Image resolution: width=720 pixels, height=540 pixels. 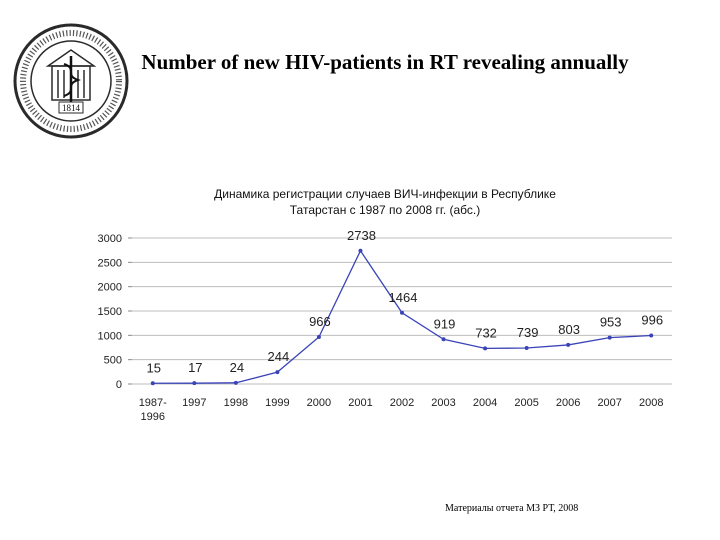 What do you see at coordinates (609, 403) in the screenshot?
I see `x-tick-label: 2007` at bounding box center [609, 403].